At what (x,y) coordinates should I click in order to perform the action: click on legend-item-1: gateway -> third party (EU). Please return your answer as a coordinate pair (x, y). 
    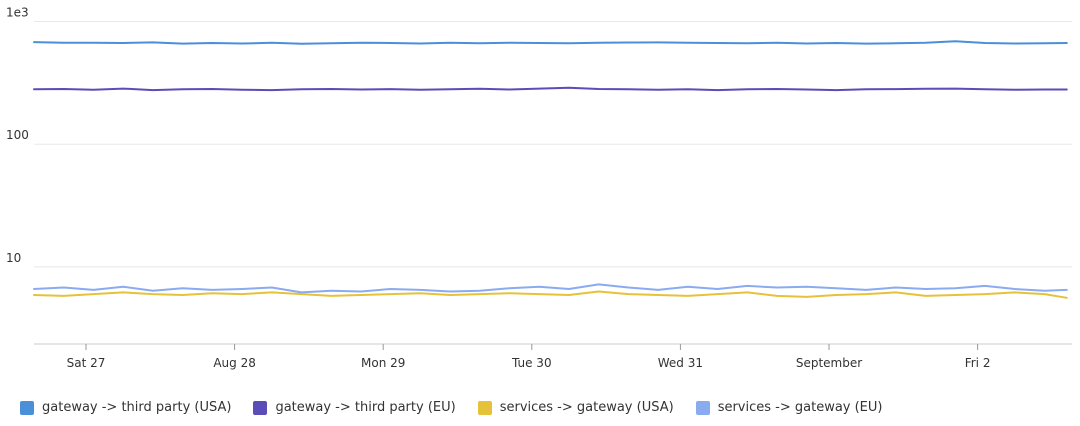
    Looking at the image, I should click on (354, 407).